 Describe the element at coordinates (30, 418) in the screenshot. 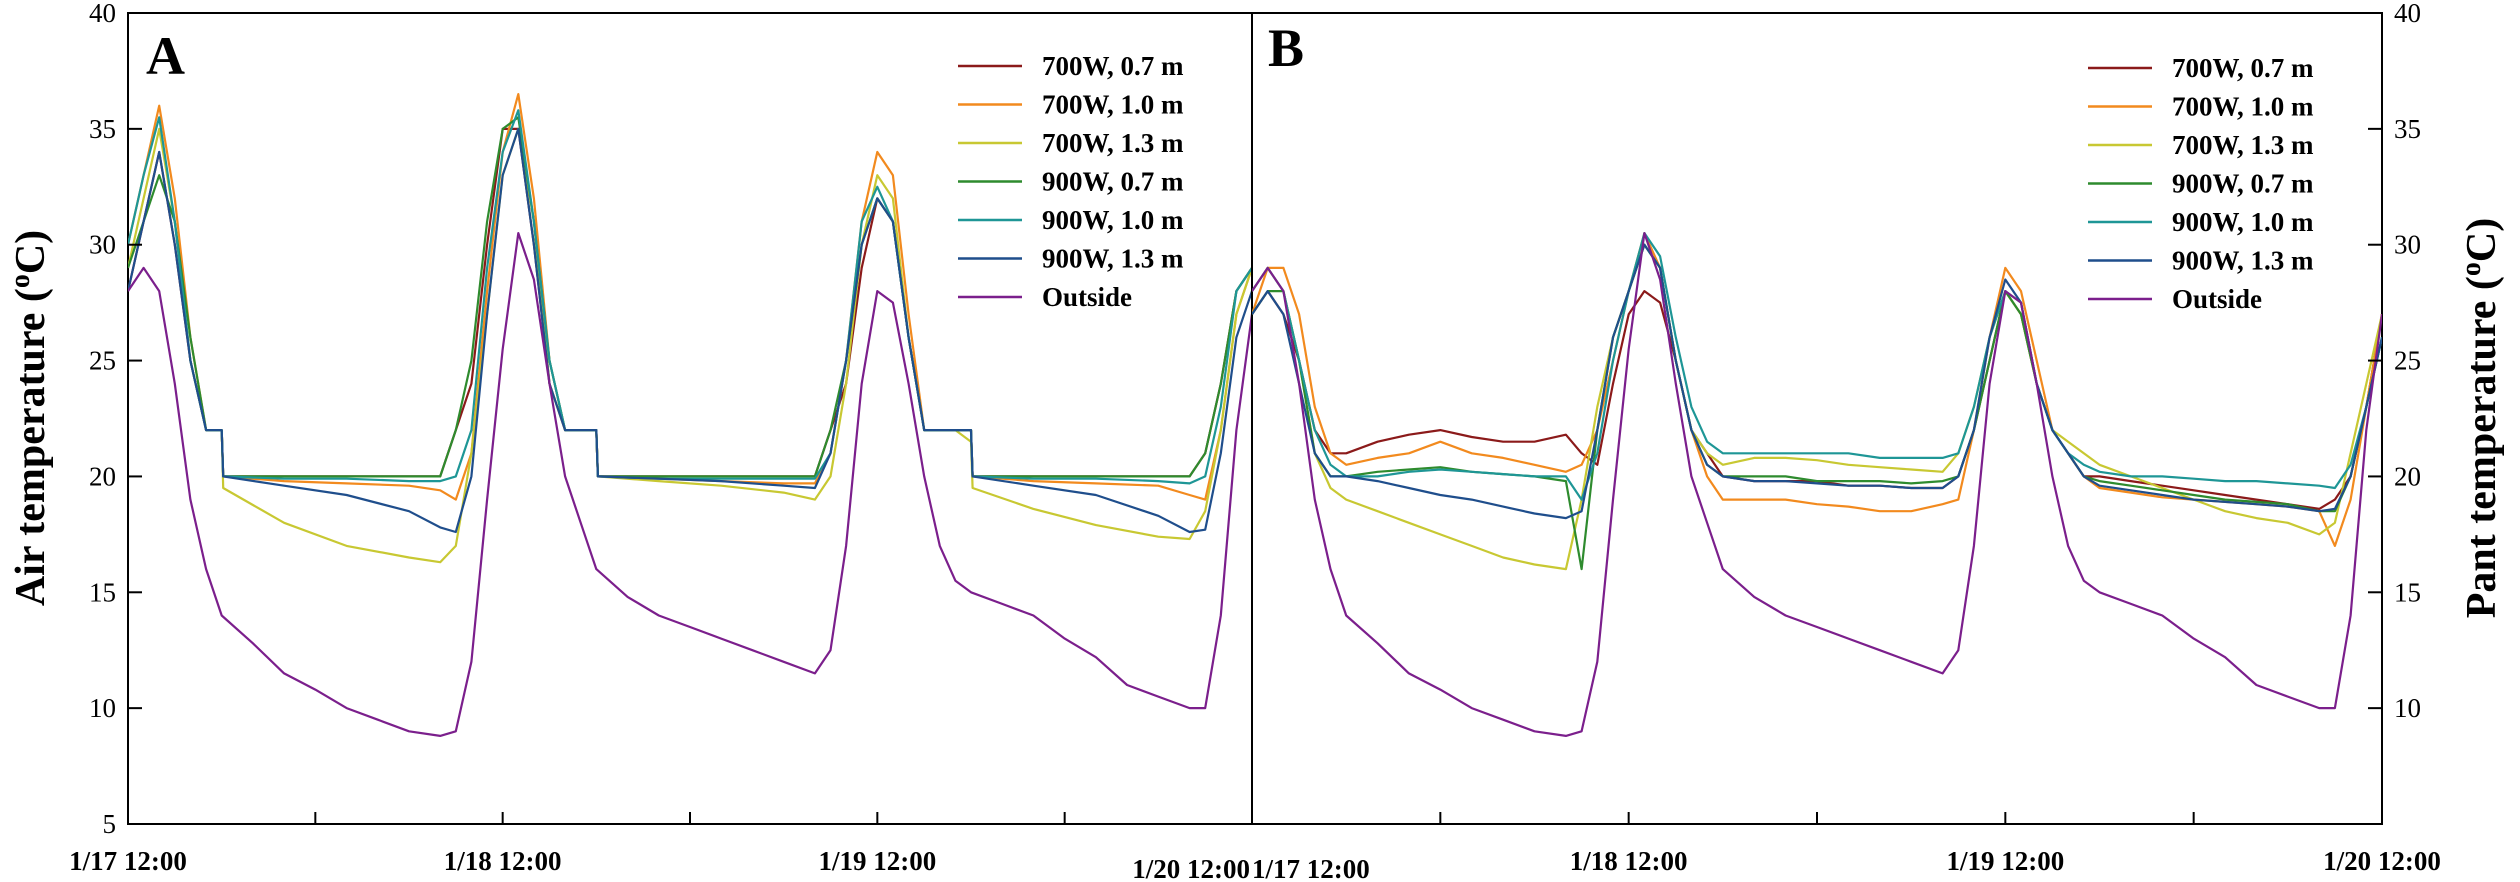

I see `y-axis-title: Air temperature (oC)` at that location.